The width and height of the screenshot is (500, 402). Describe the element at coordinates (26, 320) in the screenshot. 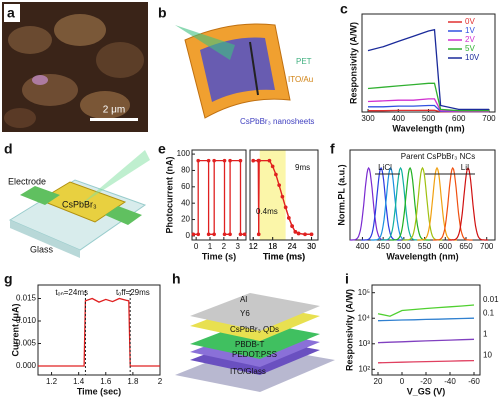

I see `y-tick-label: 0.010` at that location.